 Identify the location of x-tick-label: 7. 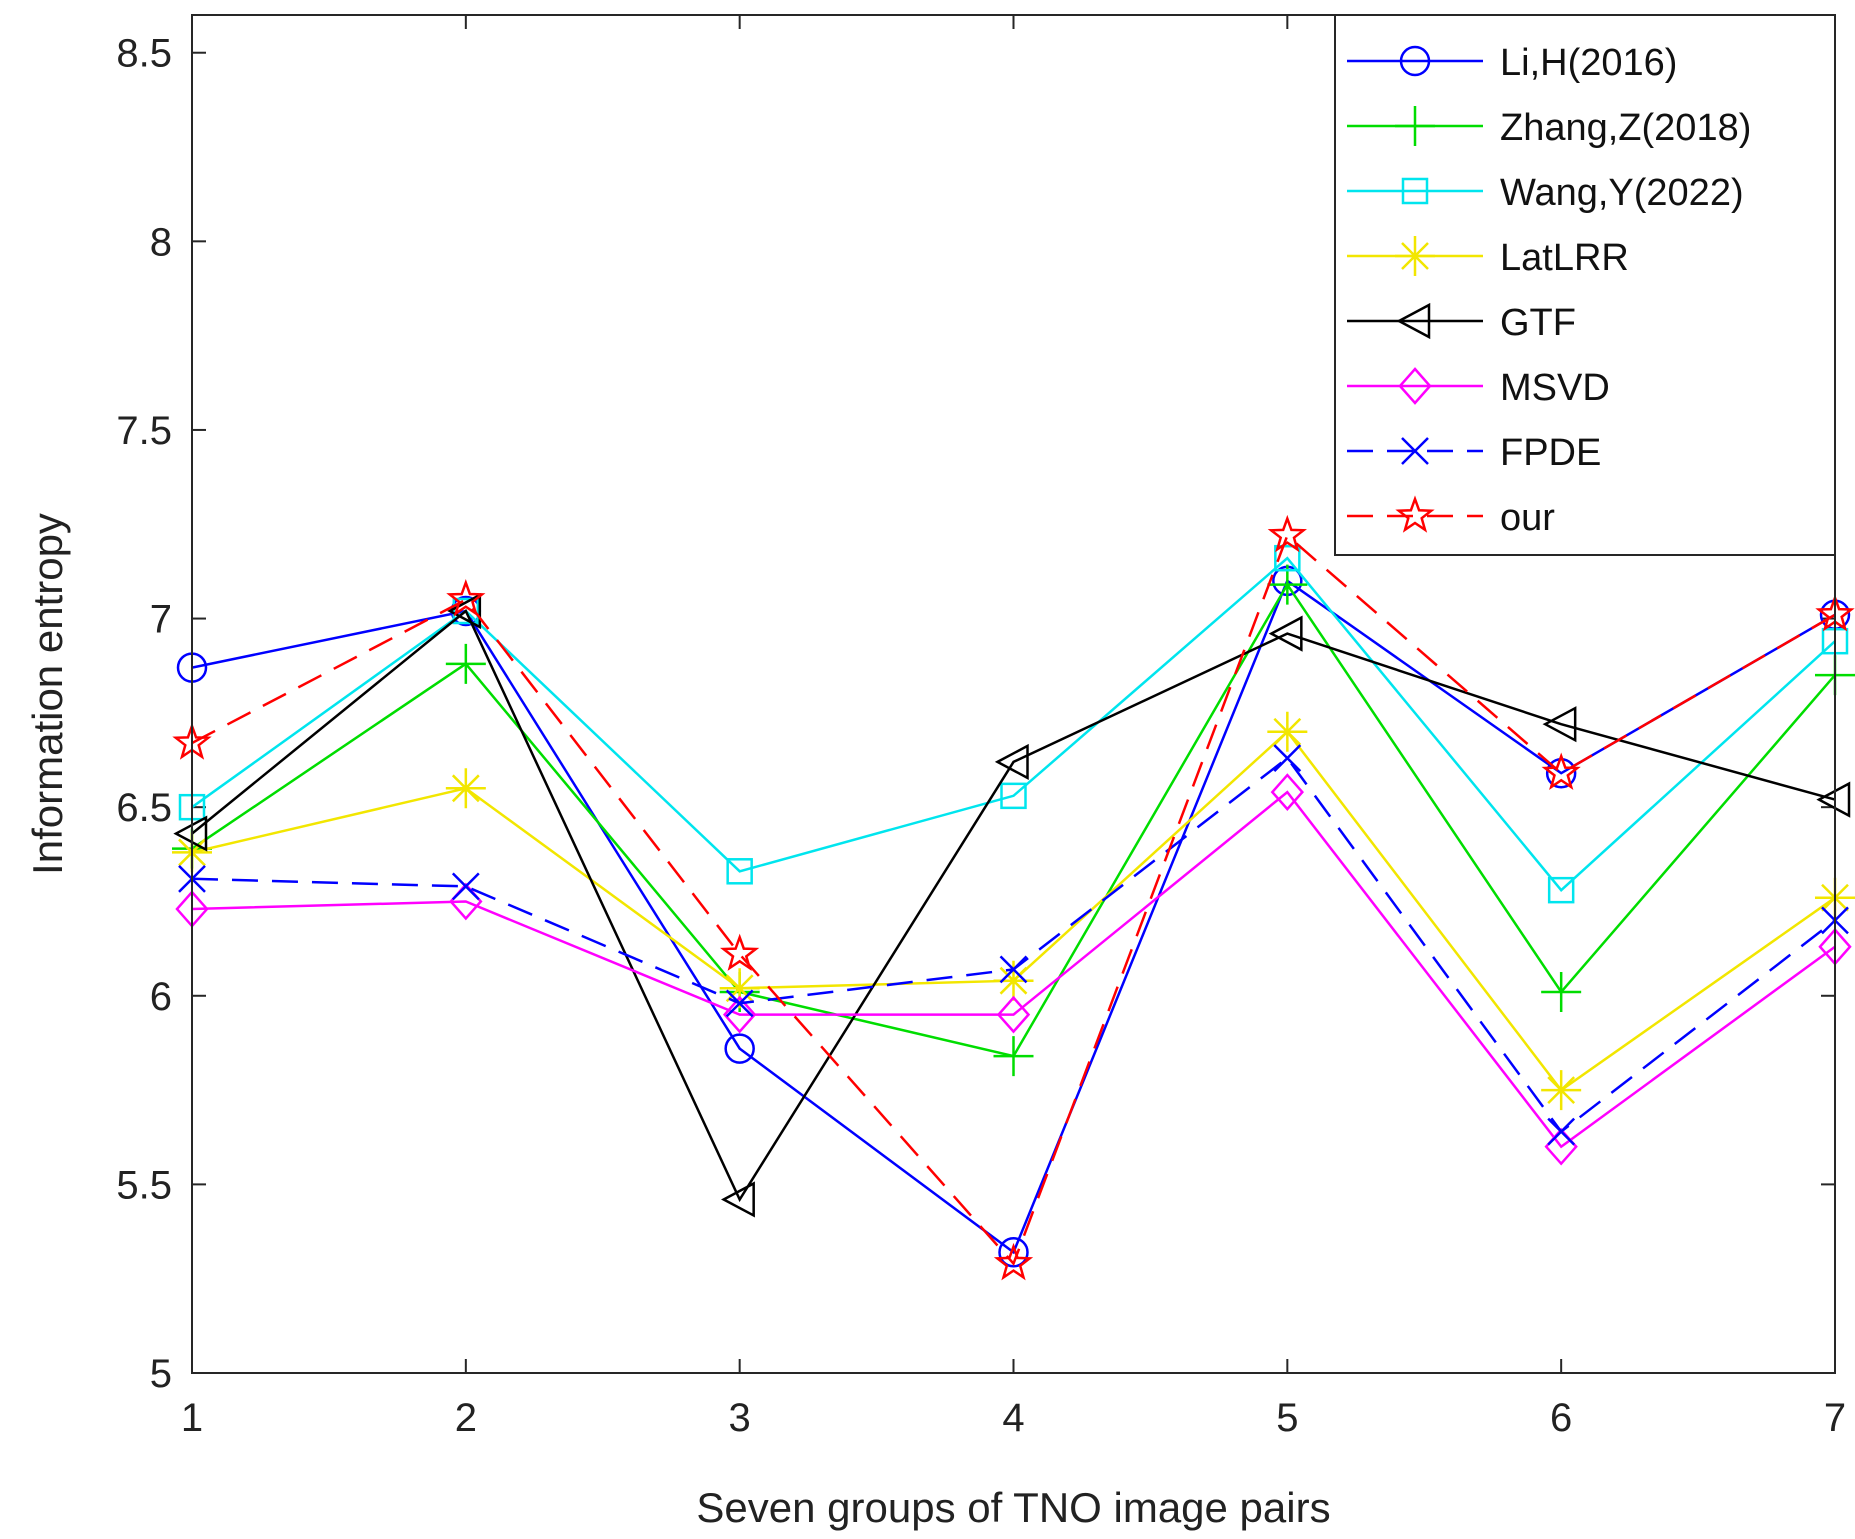
(1835, 1418).